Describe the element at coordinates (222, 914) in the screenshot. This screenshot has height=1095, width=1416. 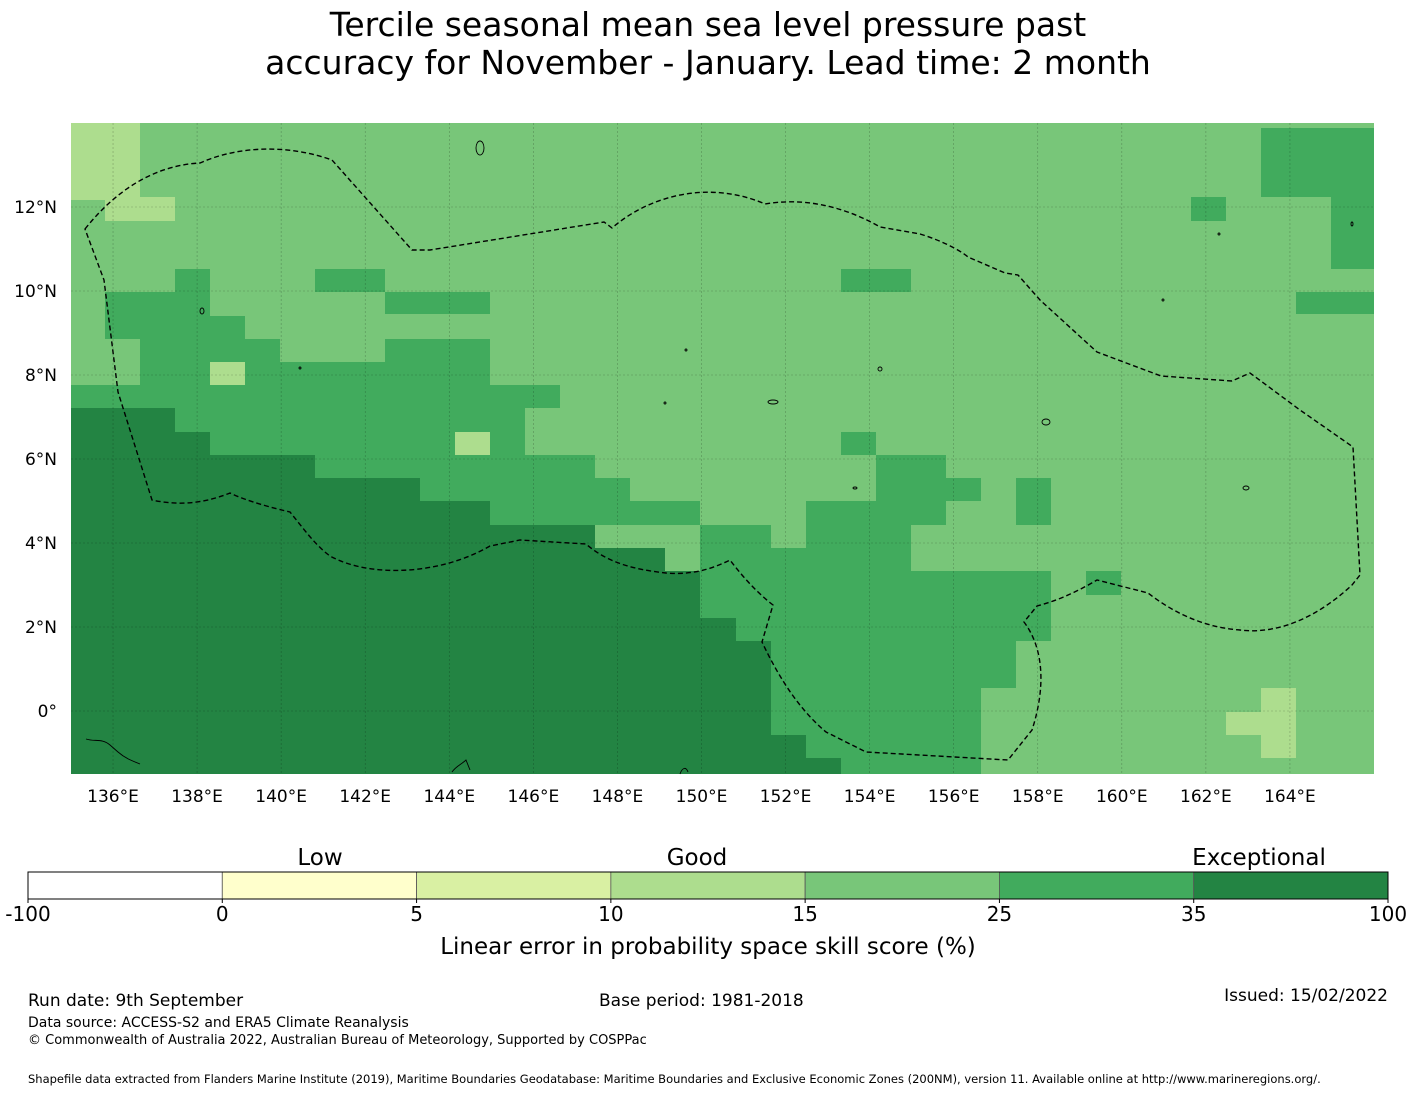
I see `colorbar-tick-label: 0` at that location.